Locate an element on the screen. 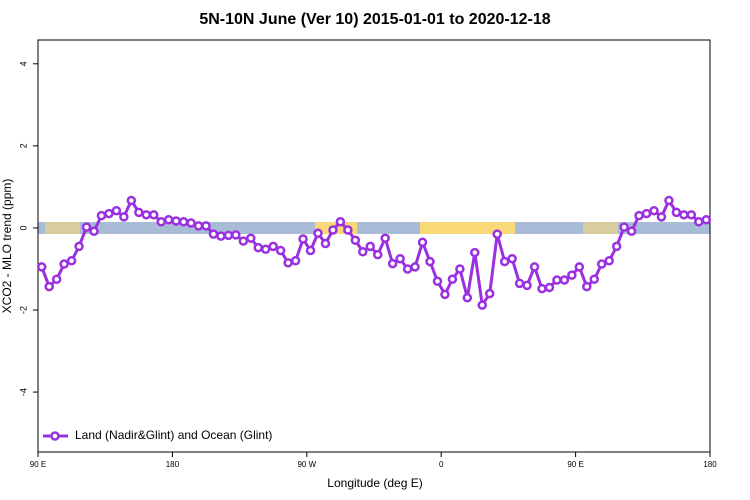 This screenshot has height=500, width=750. legend-label: Land (Nadir&Glint) and Ocean (Glint) is located at coordinates (173, 435).